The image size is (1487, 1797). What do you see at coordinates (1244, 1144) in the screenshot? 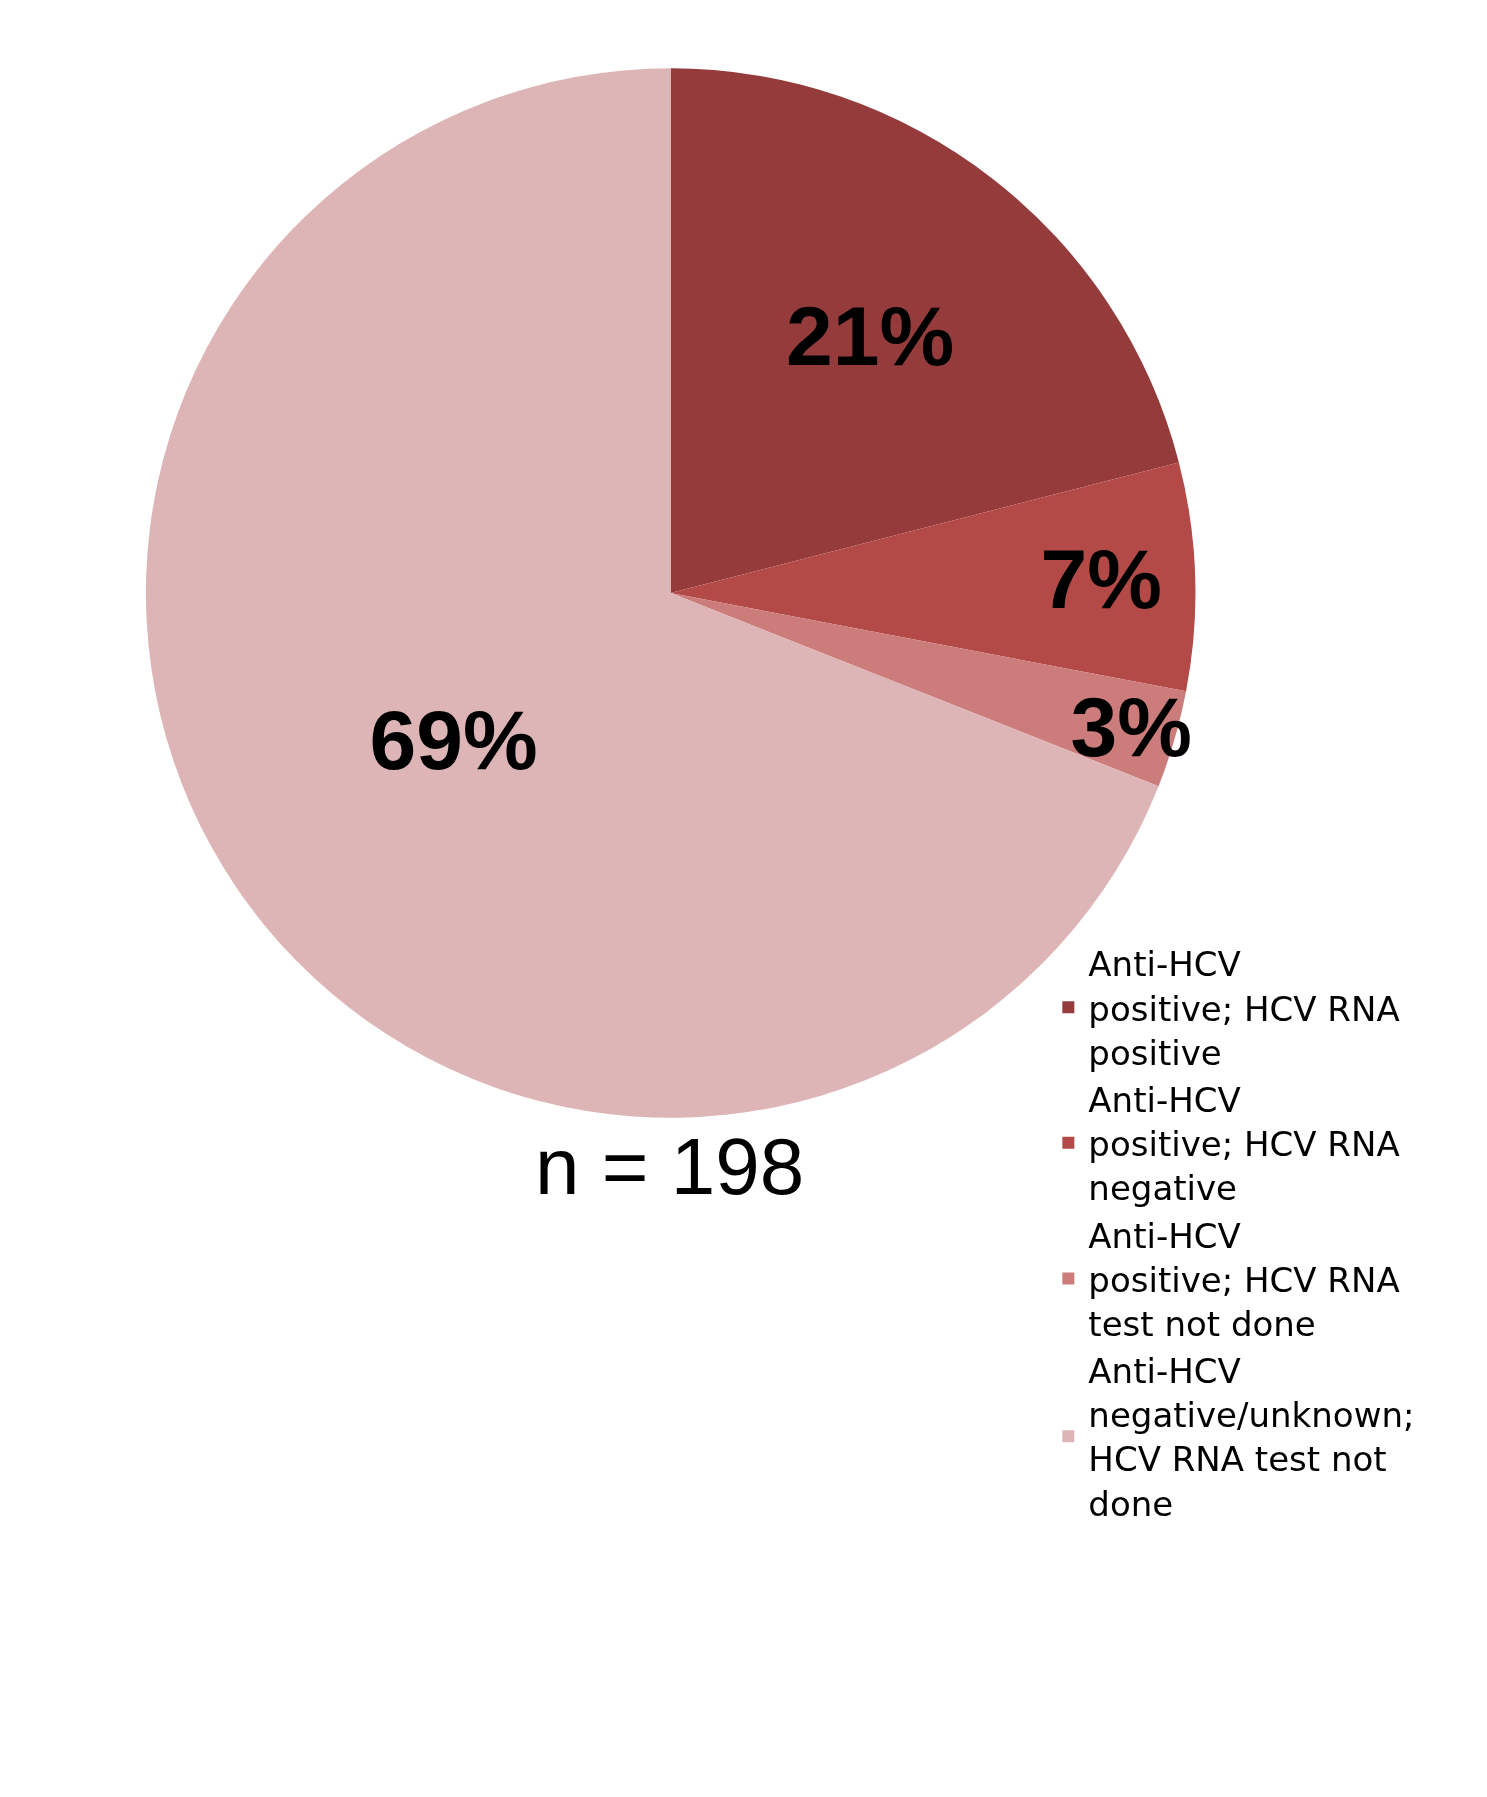
I see `legend-label: Anti-HCV positive; HCV RNA negative` at bounding box center [1244, 1144].